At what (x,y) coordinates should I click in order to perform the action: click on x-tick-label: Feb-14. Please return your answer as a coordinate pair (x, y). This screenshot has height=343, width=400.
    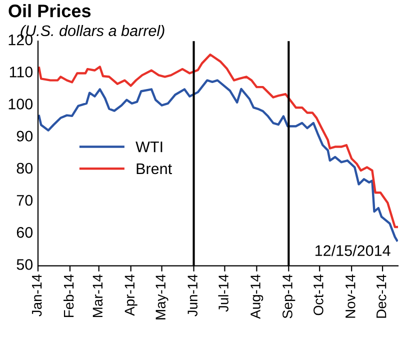
    Looking at the image, I should click on (69, 296).